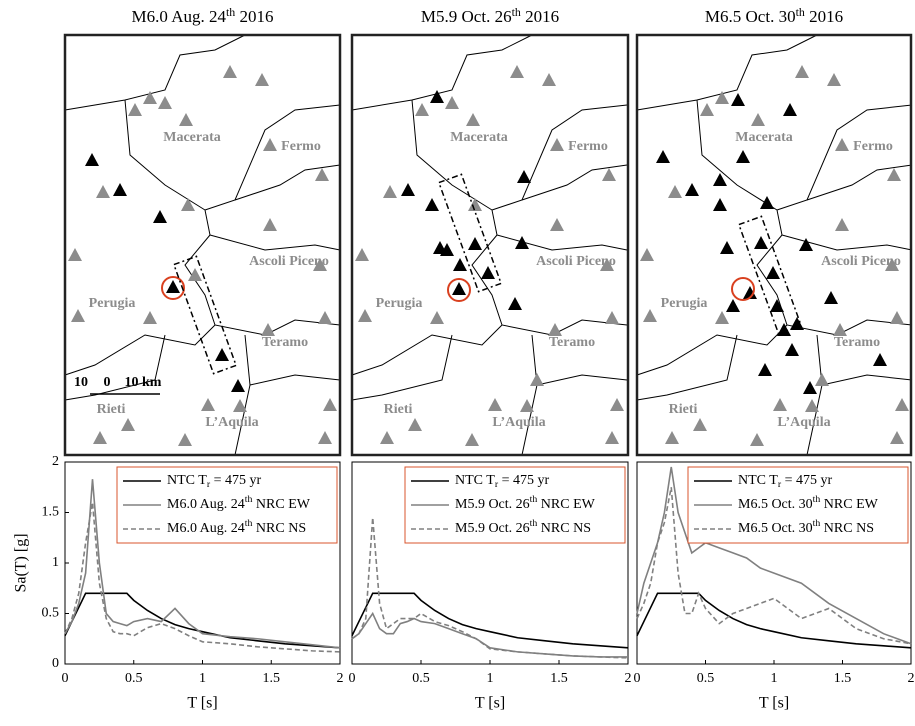 The image size is (915, 726). Describe the element at coordinates (559, 678) in the screenshot. I see `x-tick-label: 1.5` at that location.